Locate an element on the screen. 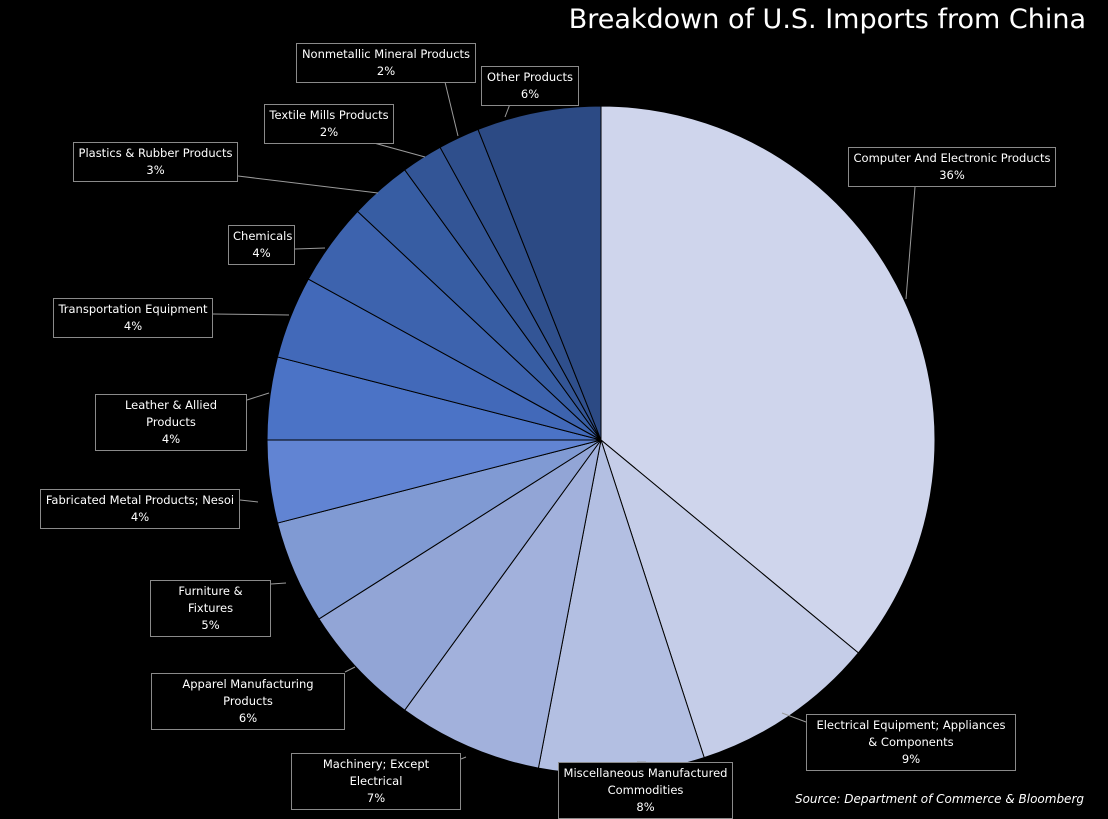 Image resolution: width=1108 pixels, height=819 pixels. slice-label-percent: 3% is located at coordinates (155, 170).